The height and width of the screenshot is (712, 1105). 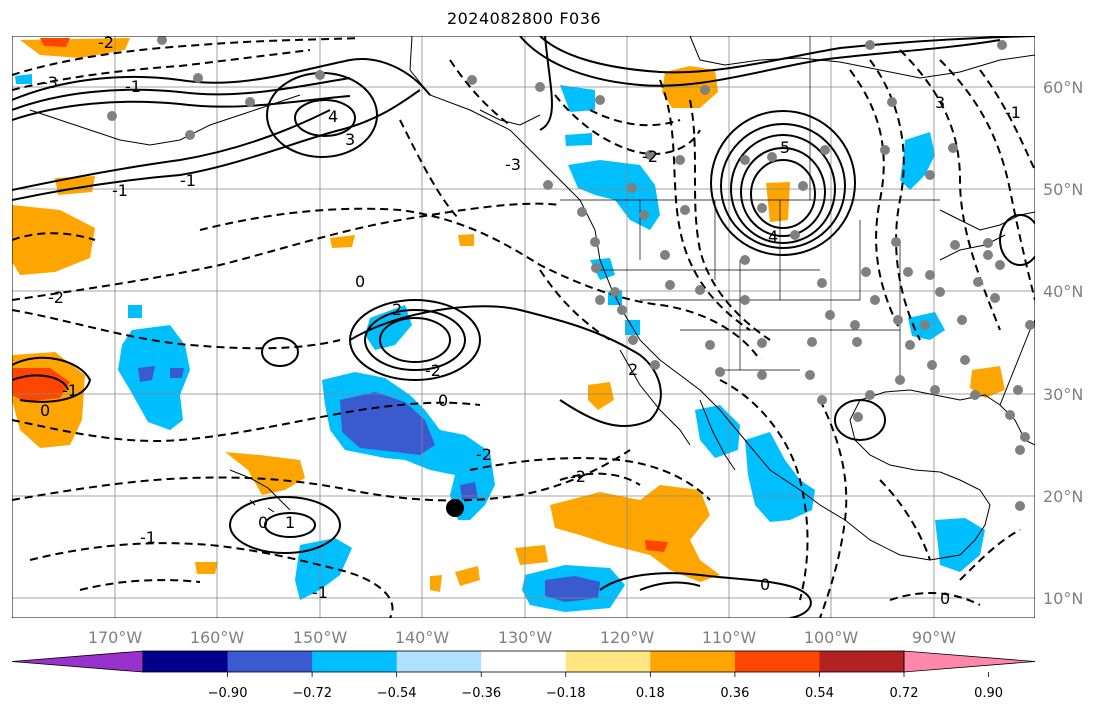 I want to click on neg-region-offshore-low, so click(x=388, y=327).